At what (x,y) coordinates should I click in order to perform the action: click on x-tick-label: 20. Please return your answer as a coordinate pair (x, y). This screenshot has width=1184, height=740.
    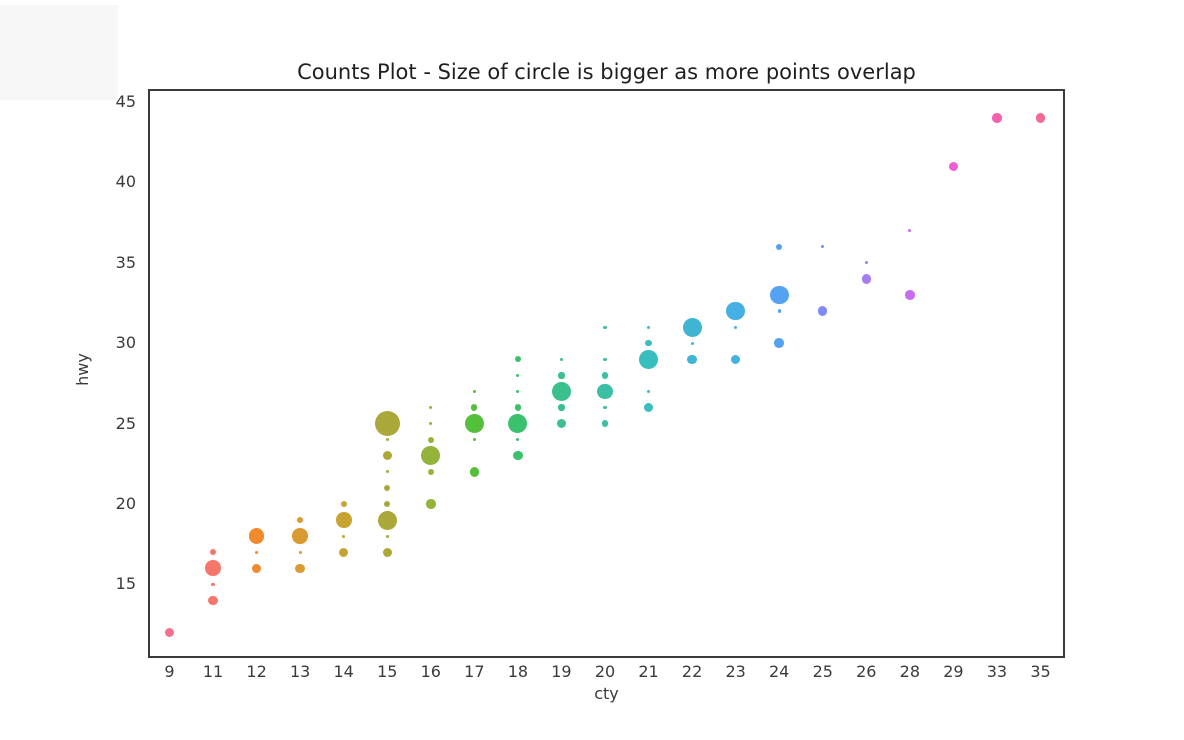
    Looking at the image, I should click on (605, 671).